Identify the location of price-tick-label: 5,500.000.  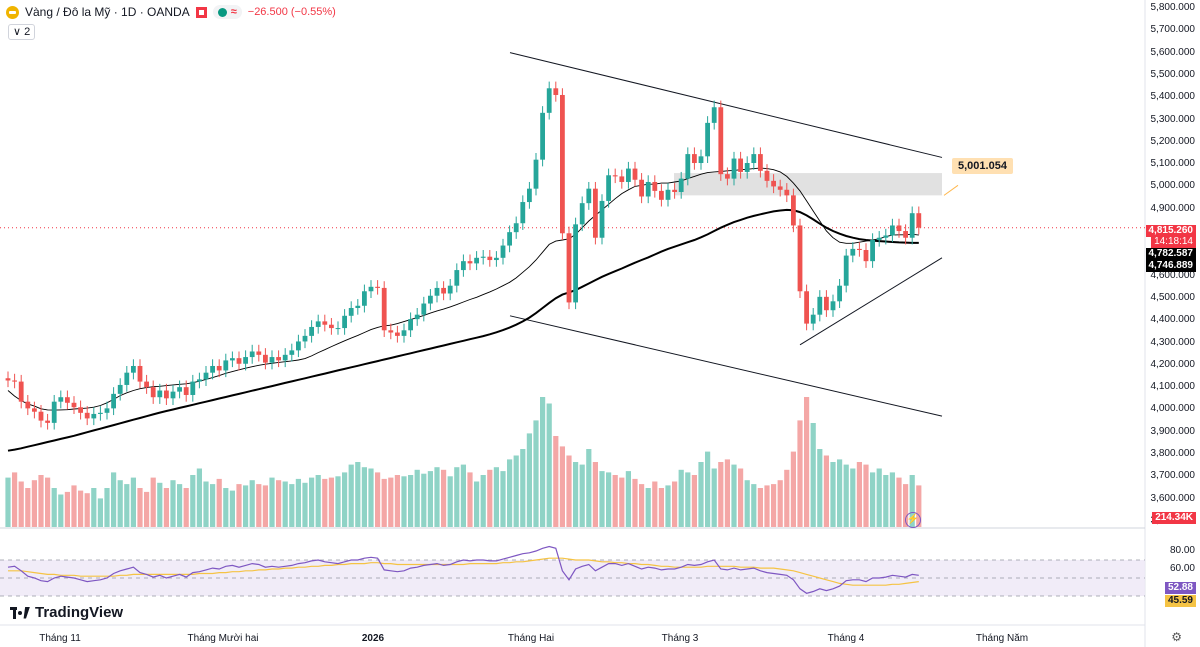
(1173, 74).